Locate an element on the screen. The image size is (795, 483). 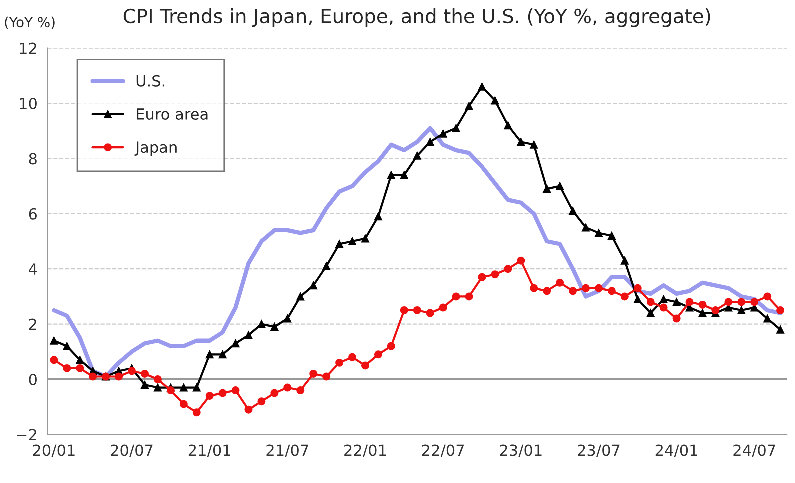
y-axis-title: (YoY %) is located at coordinates (30, 23).